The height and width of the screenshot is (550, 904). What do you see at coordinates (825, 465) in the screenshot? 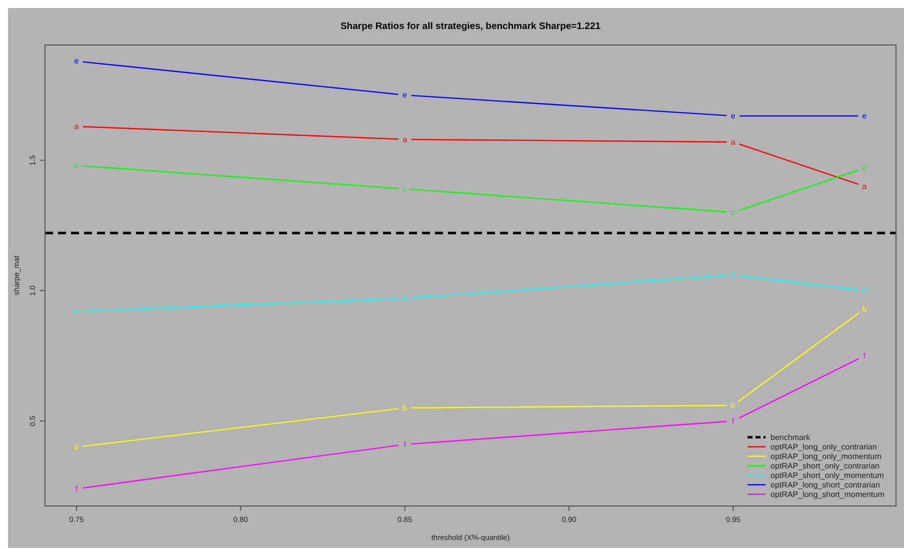
I see `legend-label: optRAP_short_only_contrarian` at bounding box center [825, 465].